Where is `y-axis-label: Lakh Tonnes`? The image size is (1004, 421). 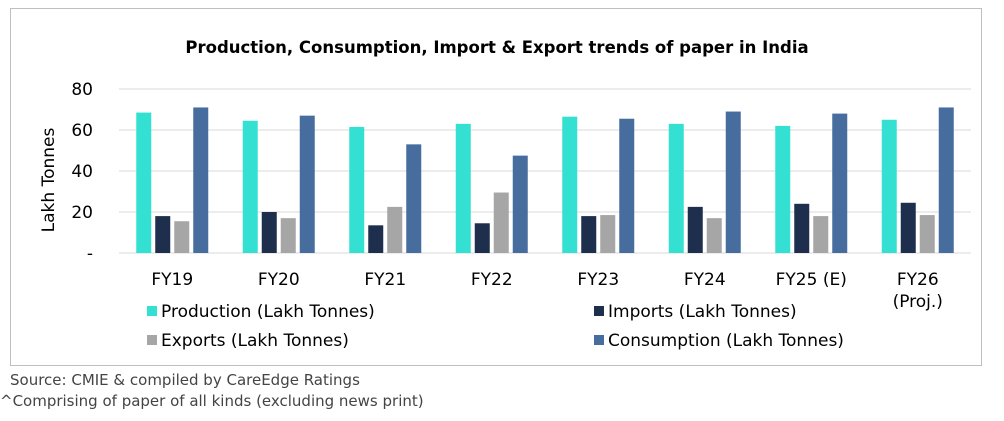
y-axis-label: Lakh Tonnes is located at coordinates (49, 180).